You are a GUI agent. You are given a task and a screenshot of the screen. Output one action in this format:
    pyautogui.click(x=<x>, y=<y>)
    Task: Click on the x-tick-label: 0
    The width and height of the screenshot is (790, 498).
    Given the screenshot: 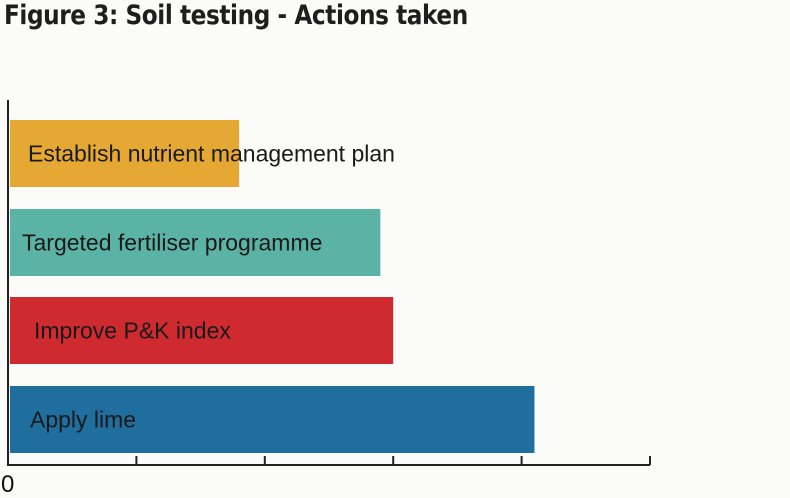 What is the action you would take?
    pyautogui.click(x=7, y=484)
    